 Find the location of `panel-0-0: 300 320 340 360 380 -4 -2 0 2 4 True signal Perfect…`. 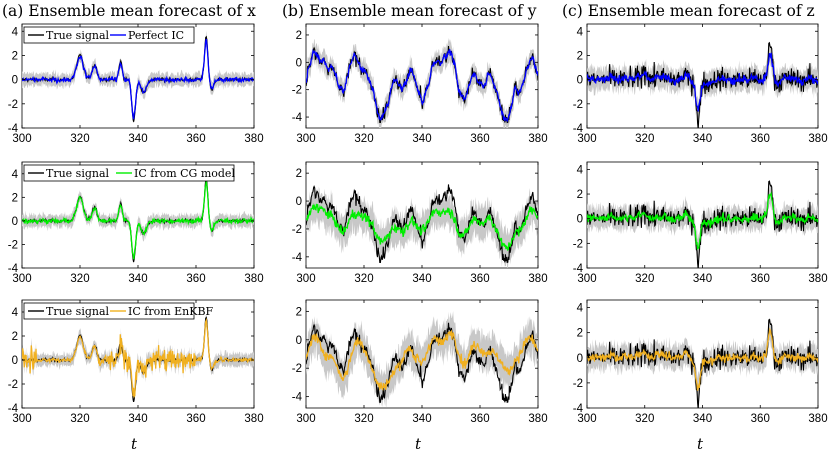

panel-0-0: 300 320 340 360 380 -4 -2 0 2 4 True signal Perfect… is located at coordinates (136, 84).